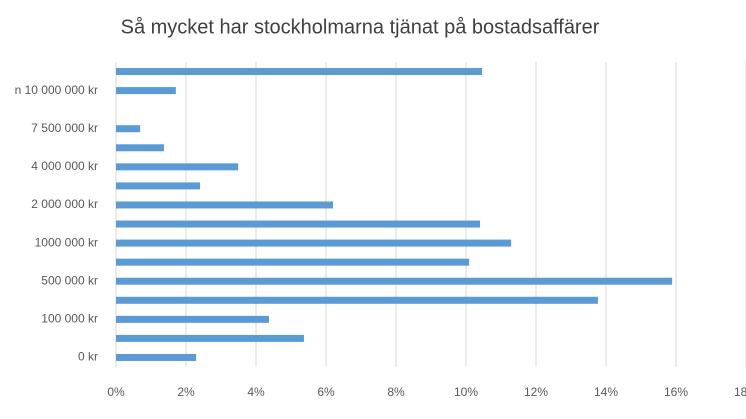 Image resolution: width=746 pixels, height=419 pixels. I want to click on y-tick-label: 100 000 kr, so click(69, 319).